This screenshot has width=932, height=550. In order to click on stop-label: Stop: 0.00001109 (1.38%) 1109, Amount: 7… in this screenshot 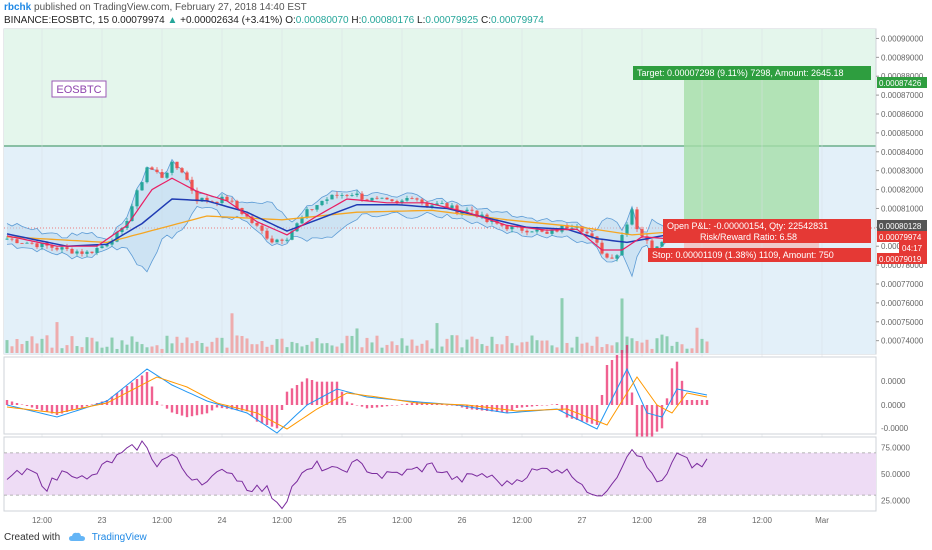, I will do `click(743, 255)`.